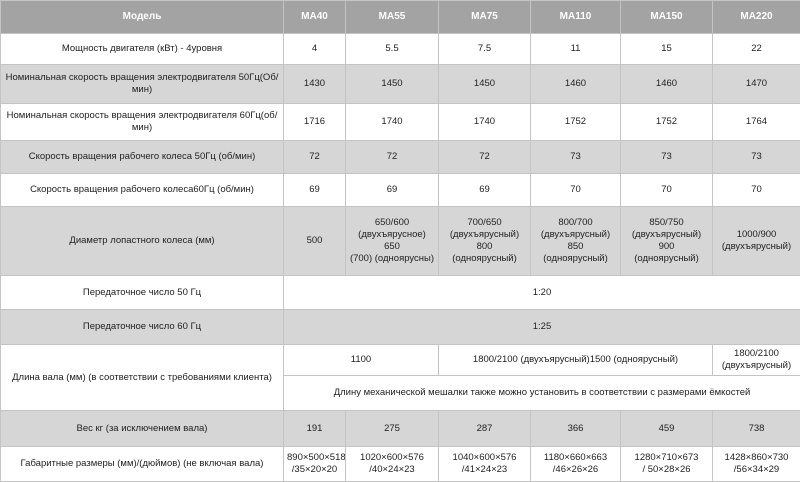 This screenshot has height=482, width=800. I want to click on cell: 1716, so click(315, 122).